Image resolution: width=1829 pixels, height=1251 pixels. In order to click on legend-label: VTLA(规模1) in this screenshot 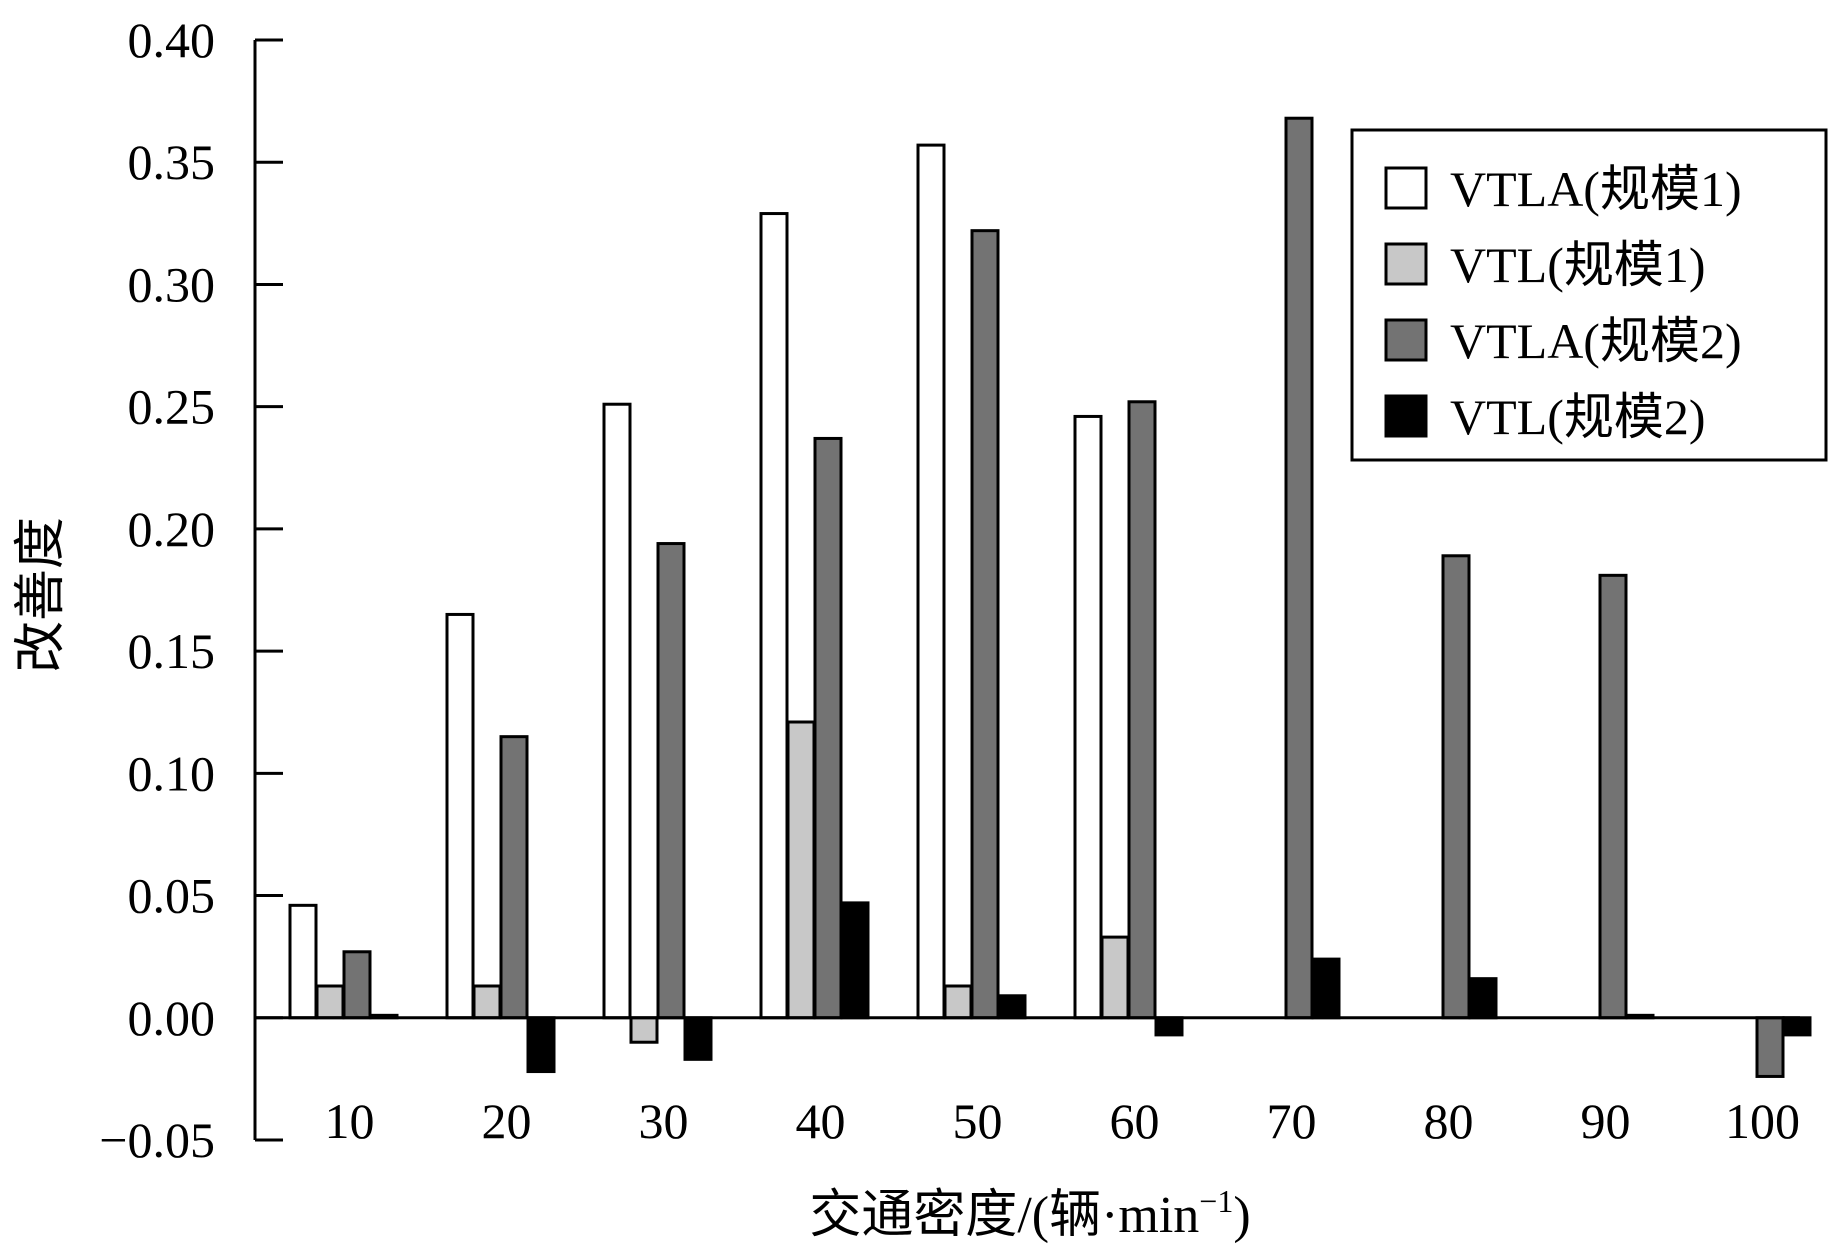, I will do `click(1596, 189)`.